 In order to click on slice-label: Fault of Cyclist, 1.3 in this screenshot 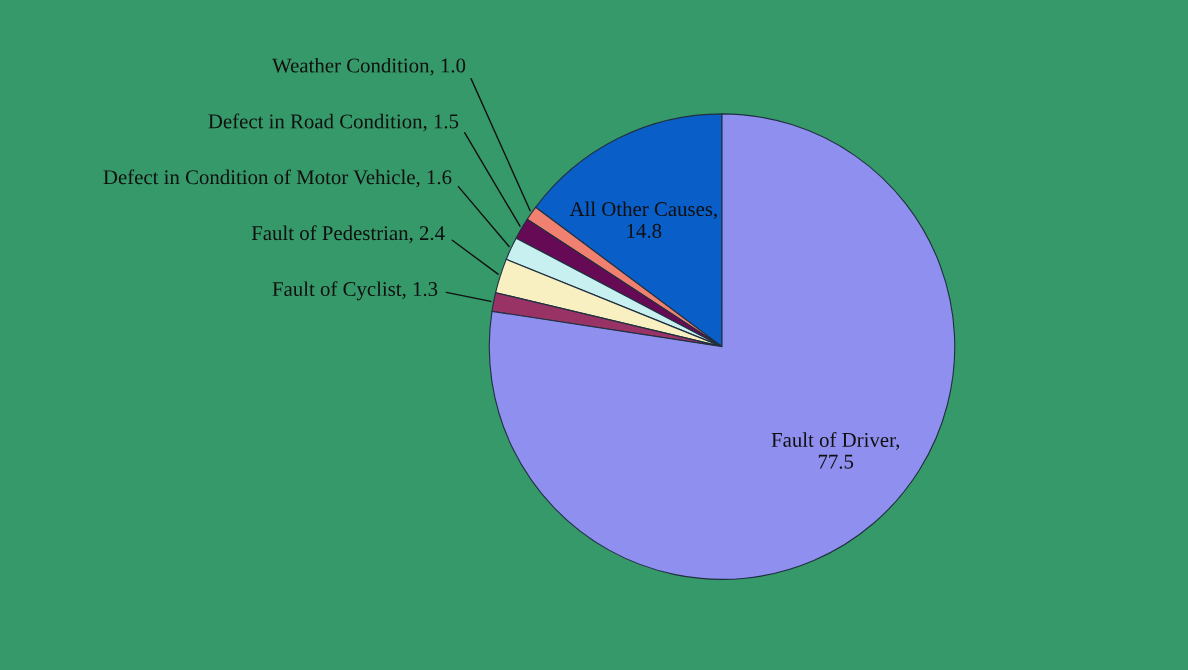, I will do `click(355, 291)`.